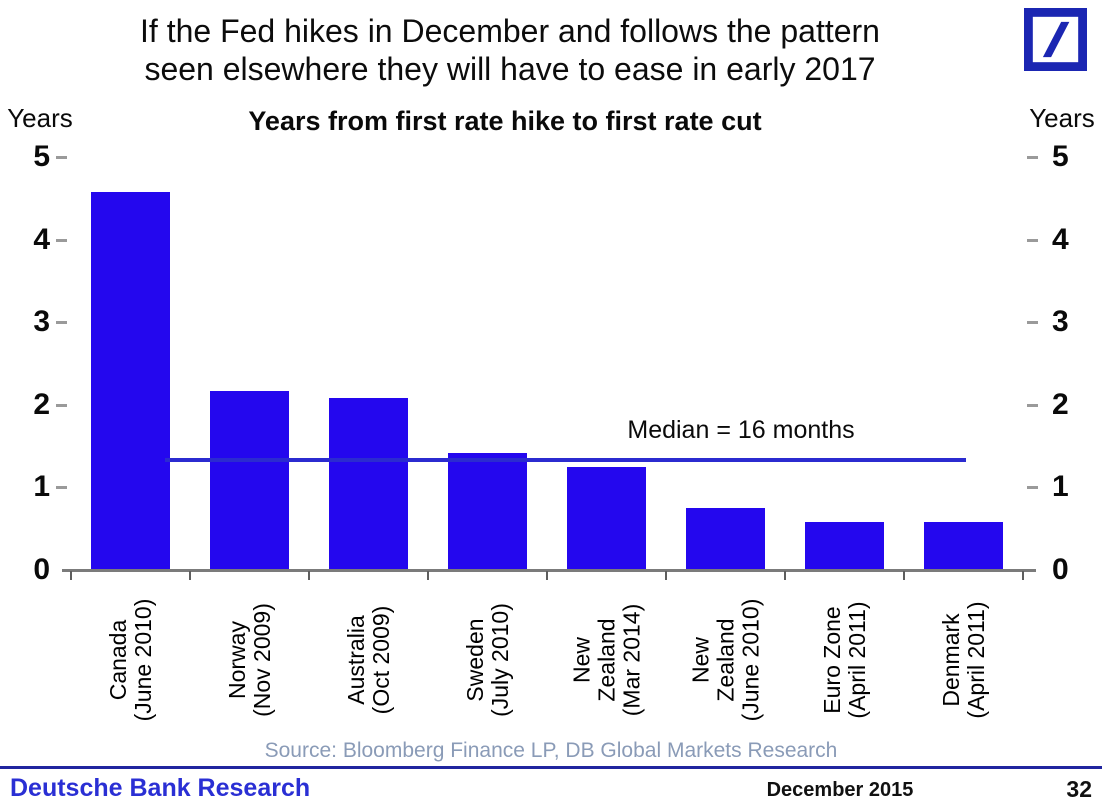 The height and width of the screenshot is (810, 1102). Describe the element at coordinates (1060, 322) in the screenshot. I see `y-tick-label-right-3: 3` at that location.